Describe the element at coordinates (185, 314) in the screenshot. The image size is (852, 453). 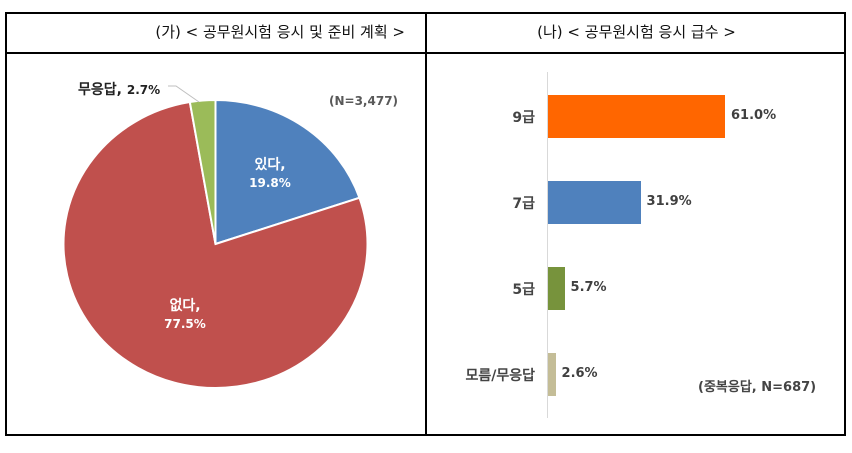
I see `pie-label-no: 없다, 77.5%` at that location.